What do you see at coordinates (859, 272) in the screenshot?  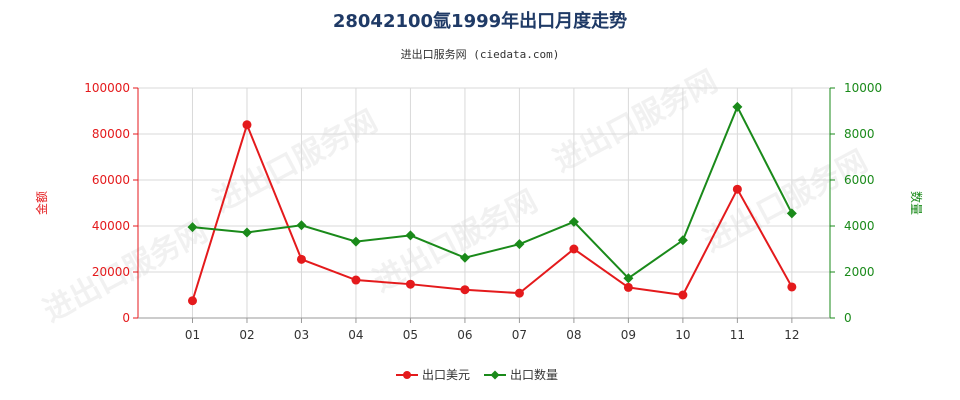 I see `y-right-tick-label: 2000` at bounding box center [859, 272].